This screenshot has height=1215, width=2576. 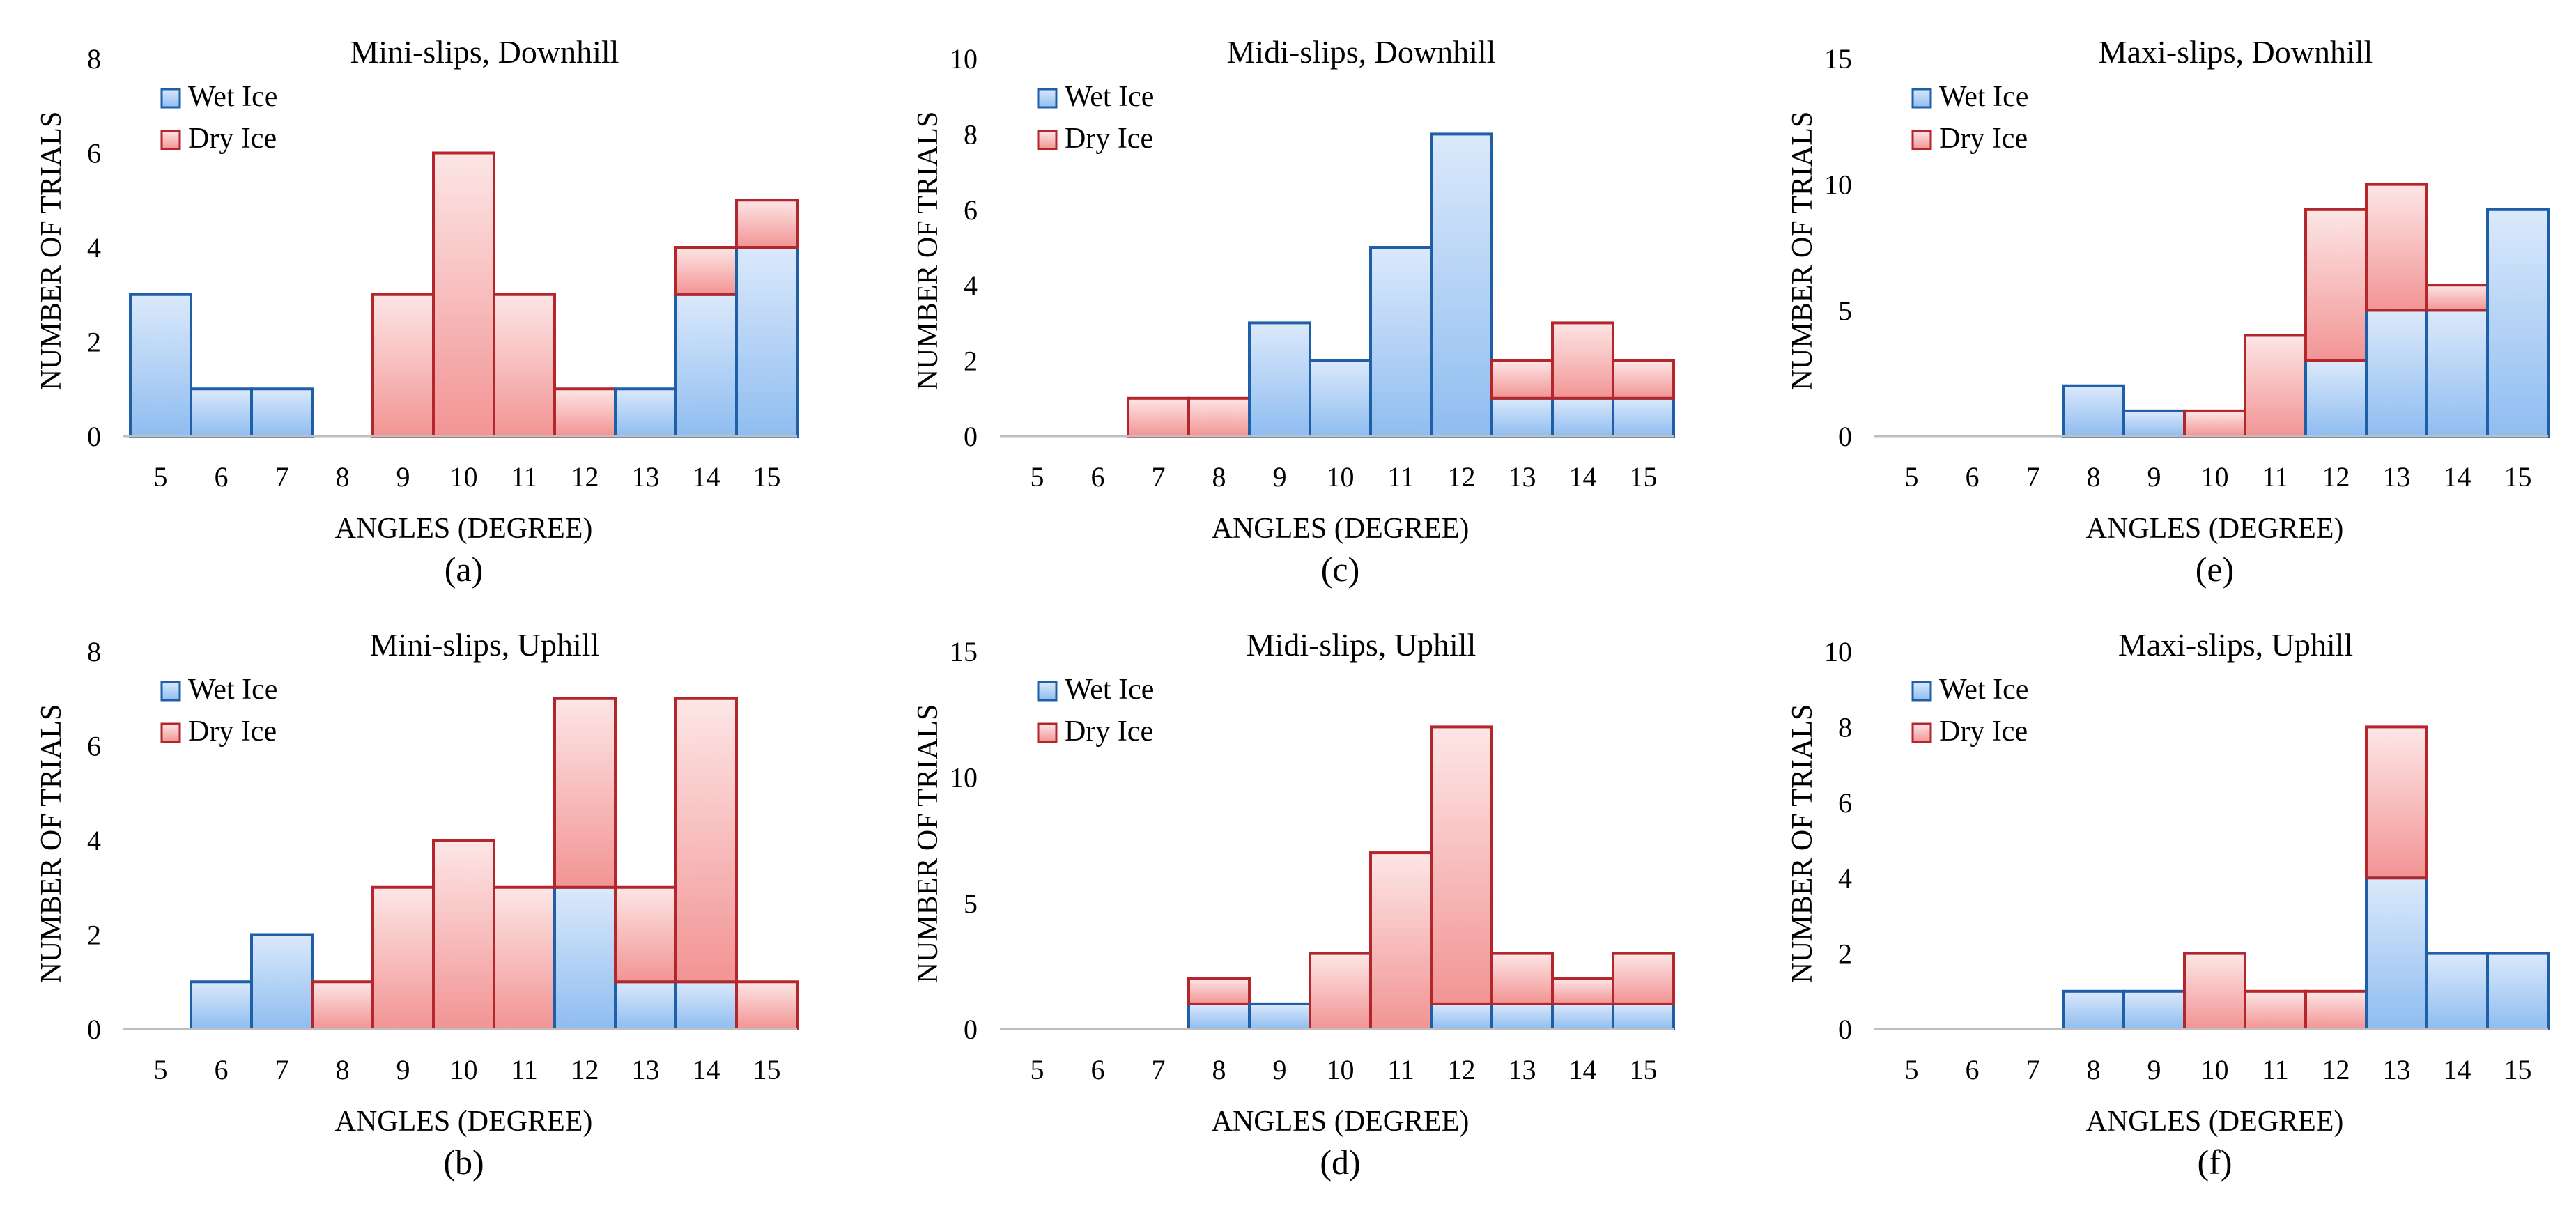 I want to click on panel-caption: (b), so click(x=463, y=1162).